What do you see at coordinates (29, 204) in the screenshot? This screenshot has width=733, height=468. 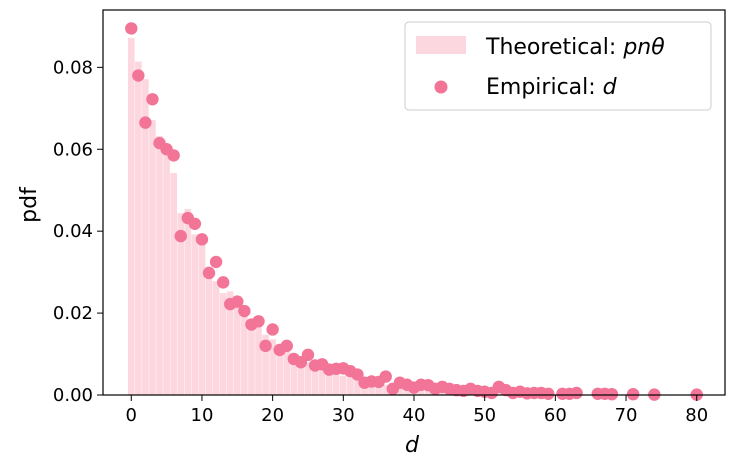 I see `y-axis-label: pdf` at bounding box center [29, 204].